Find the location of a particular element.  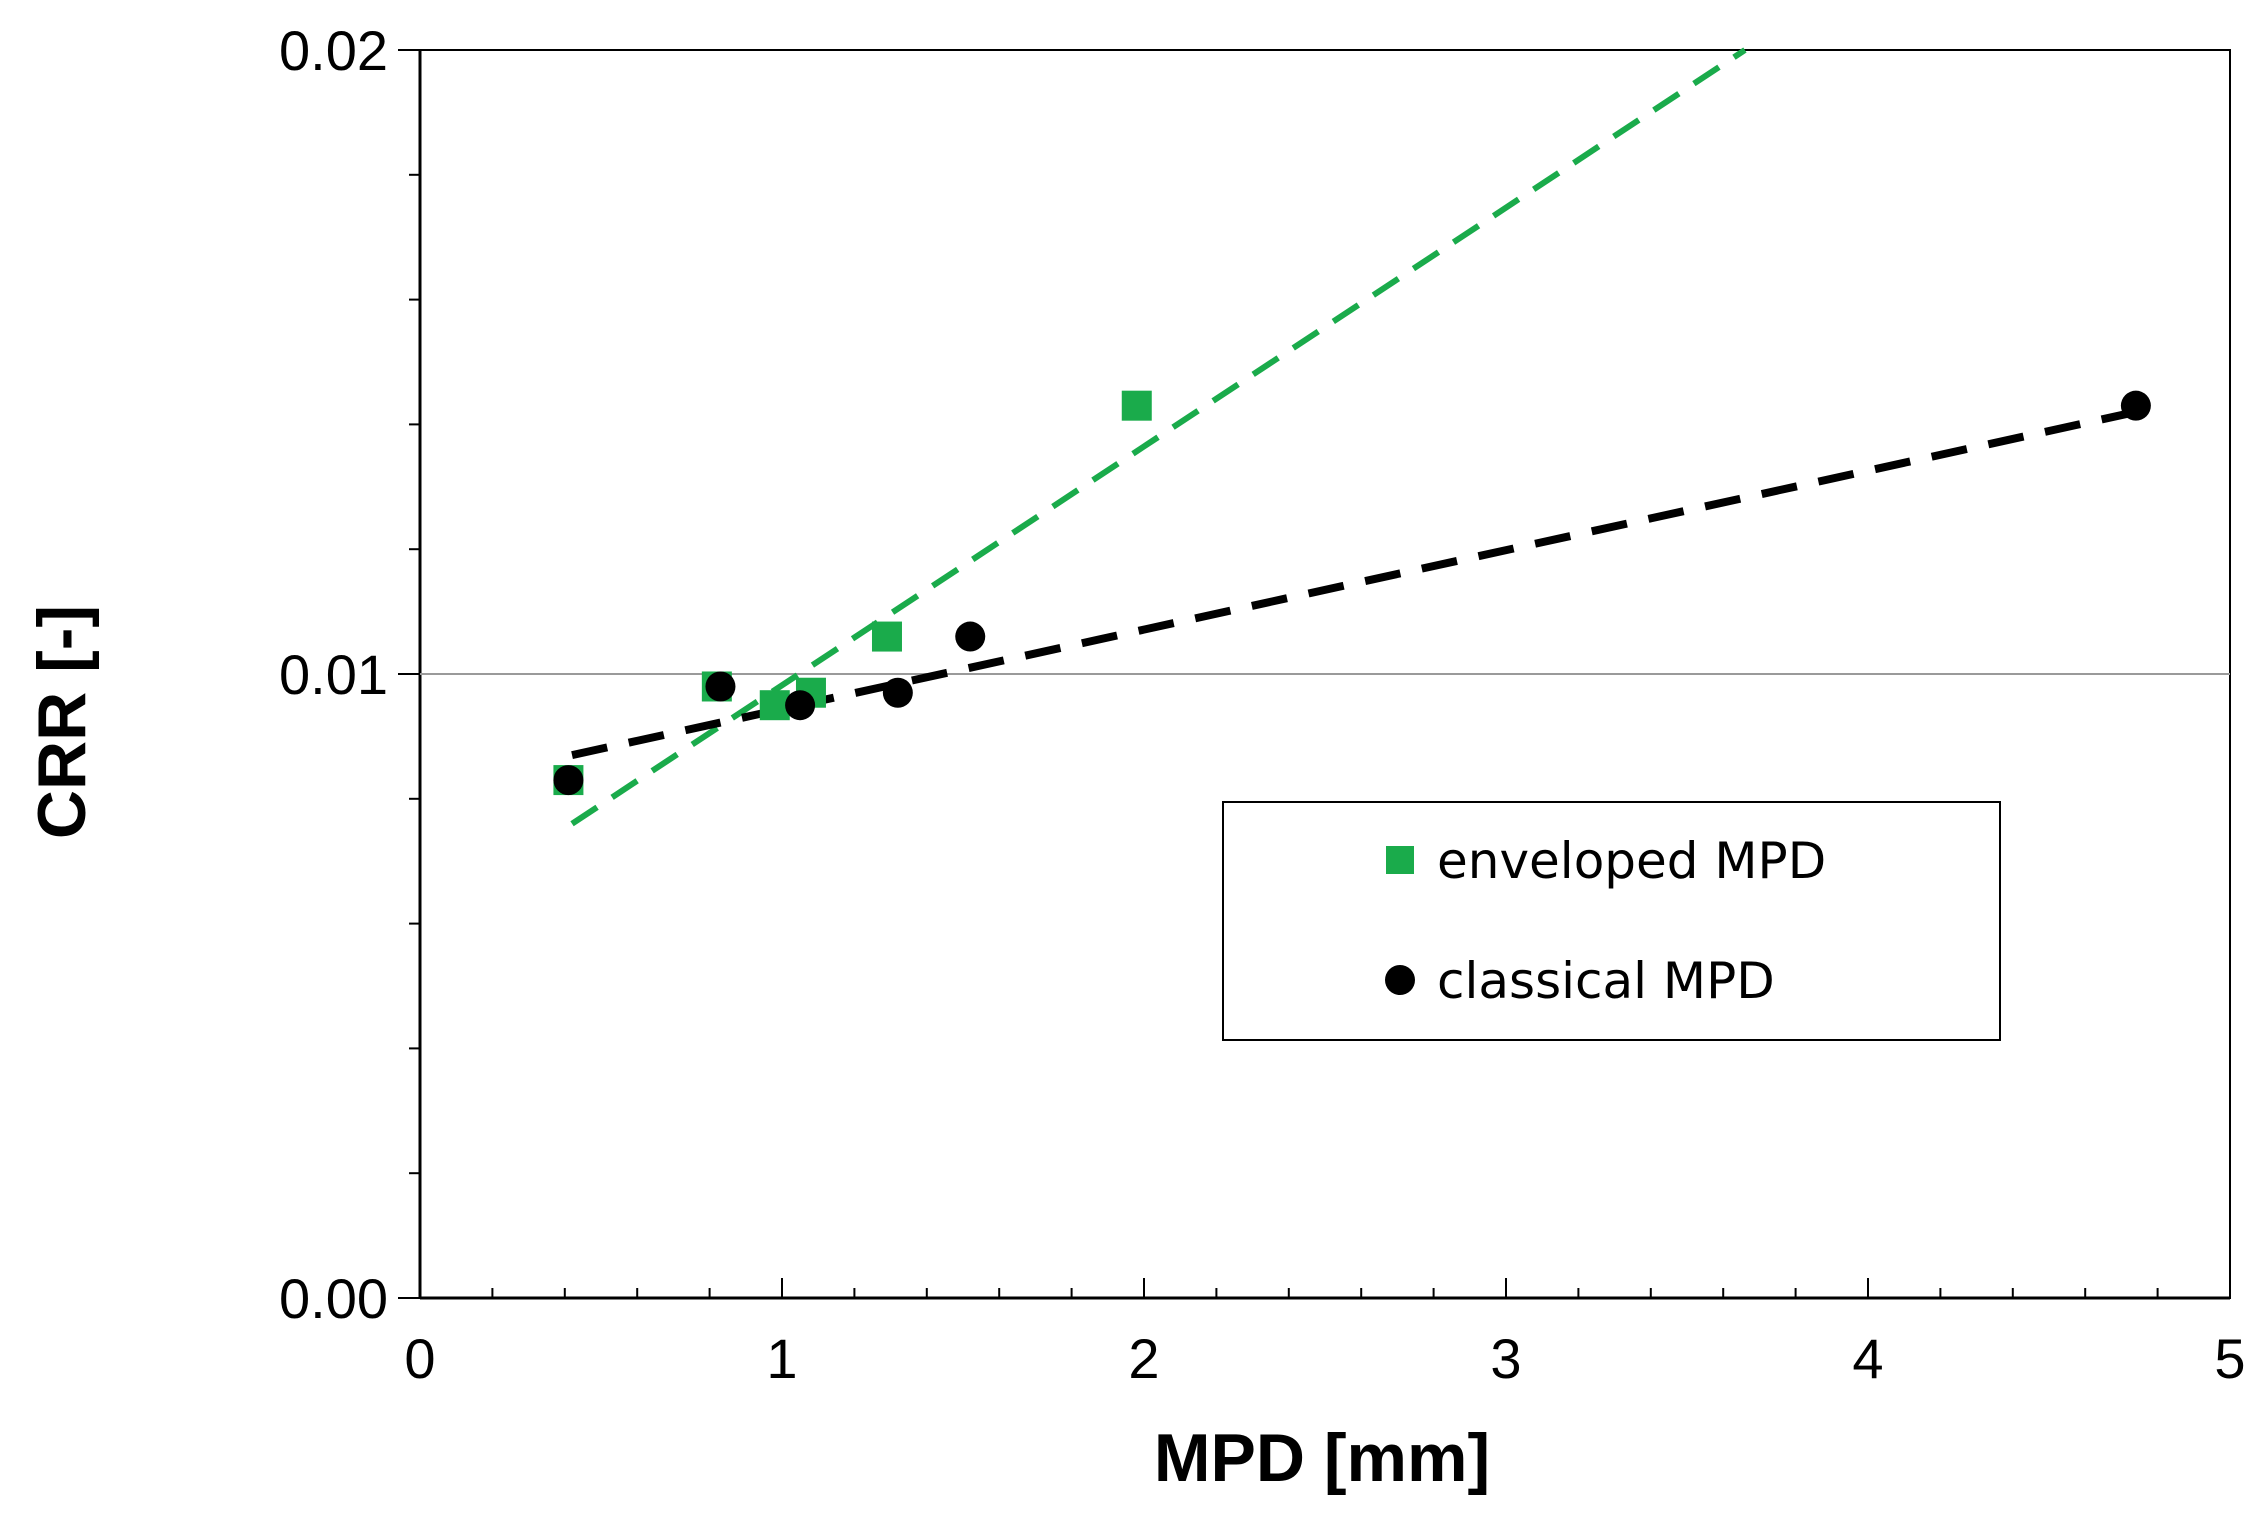

y-tick-label-0: 0.00 is located at coordinates (333, 1298).